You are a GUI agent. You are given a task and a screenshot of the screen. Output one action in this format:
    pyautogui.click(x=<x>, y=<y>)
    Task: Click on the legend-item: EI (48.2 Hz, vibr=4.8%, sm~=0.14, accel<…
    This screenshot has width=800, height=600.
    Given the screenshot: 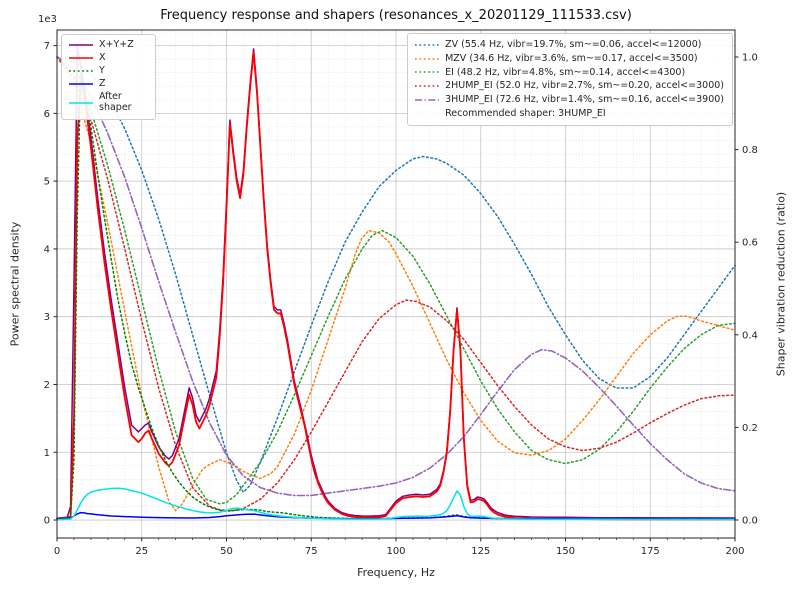 What is the action you would take?
    pyautogui.click(x=569, y=73)
    